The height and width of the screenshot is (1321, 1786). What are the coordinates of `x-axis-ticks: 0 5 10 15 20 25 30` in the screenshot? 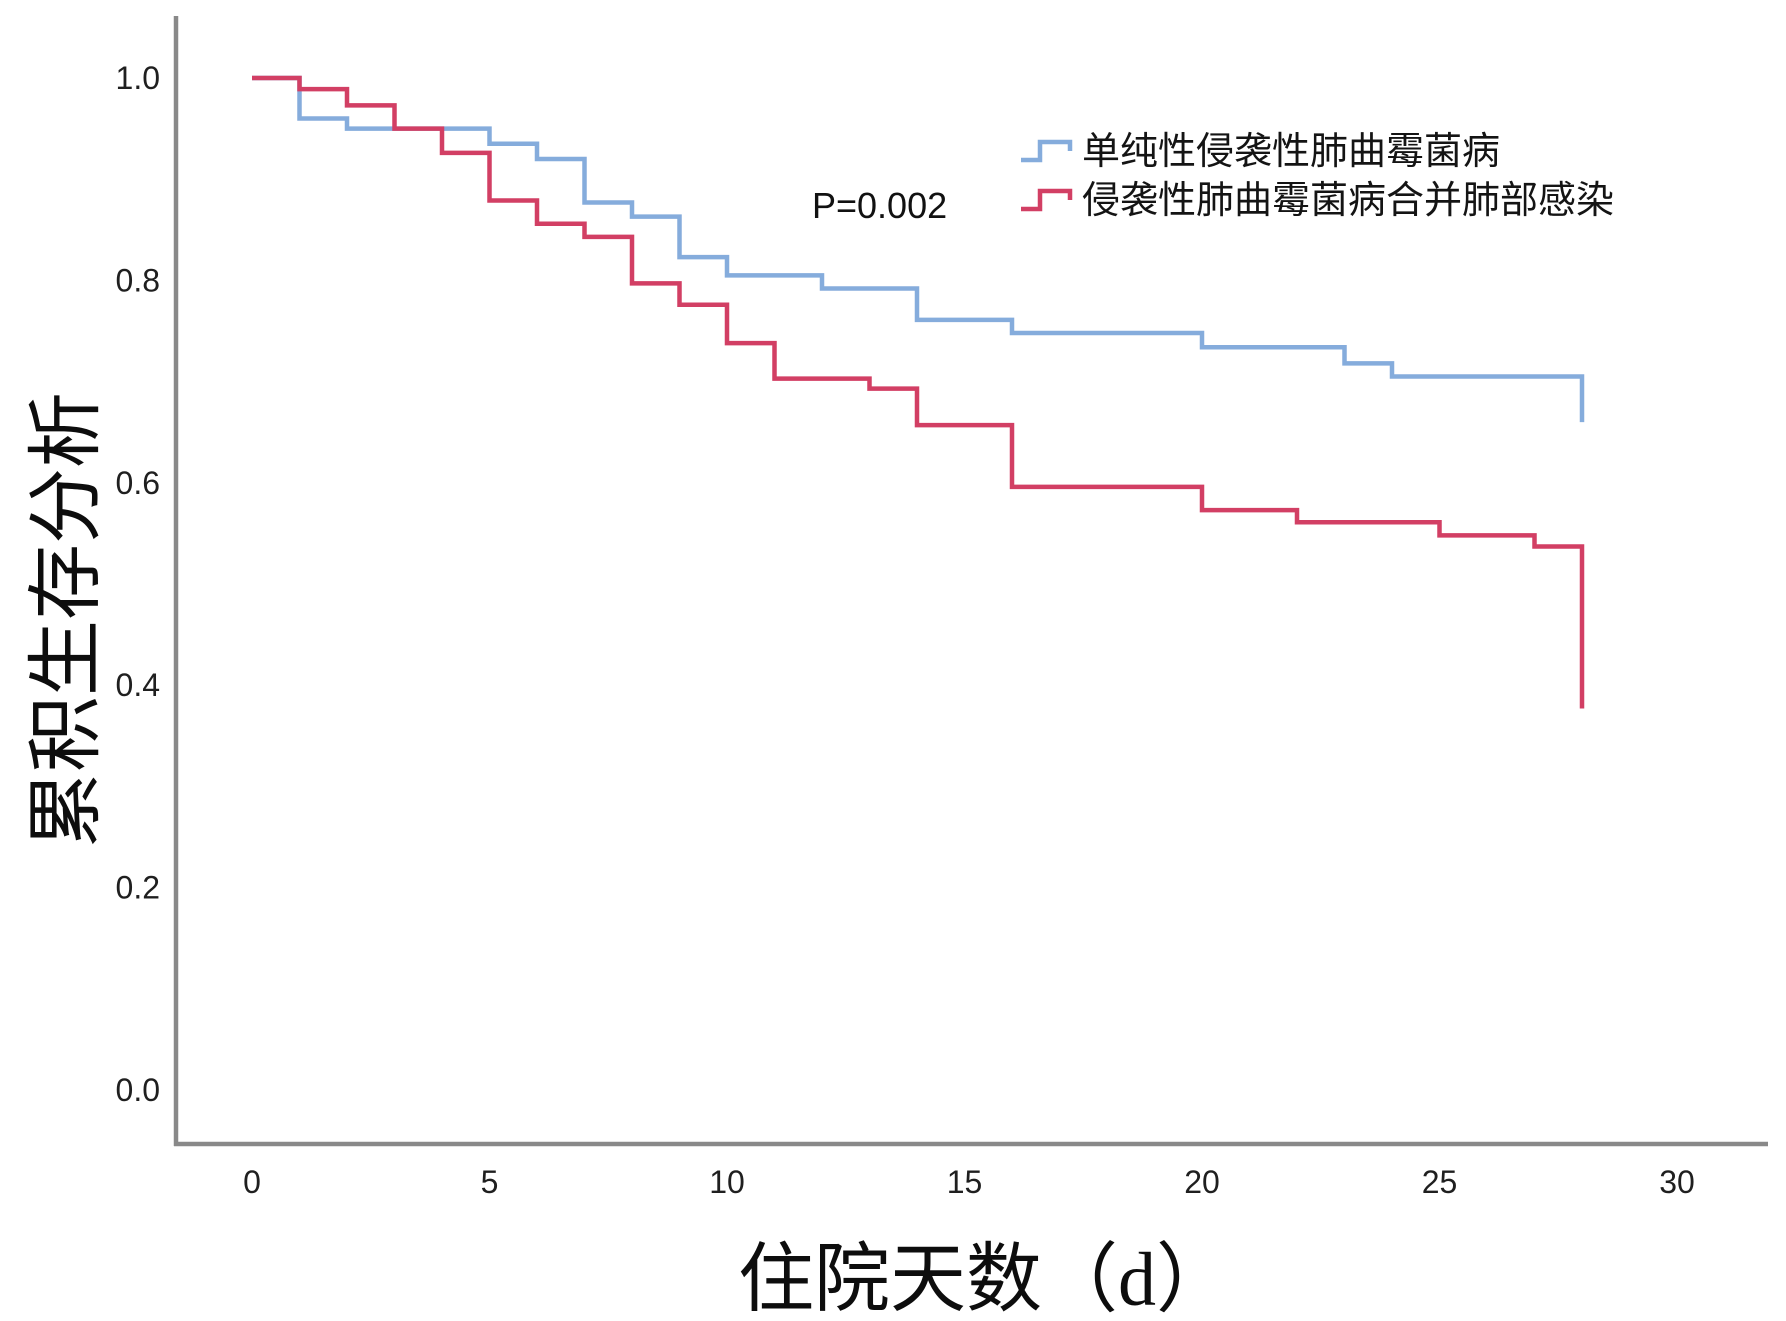 It's located at (969, 1182).